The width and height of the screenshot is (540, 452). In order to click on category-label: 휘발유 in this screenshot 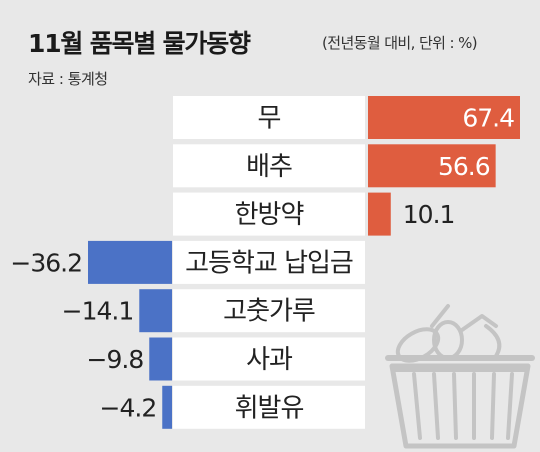, I will do `click(269, 408)`.